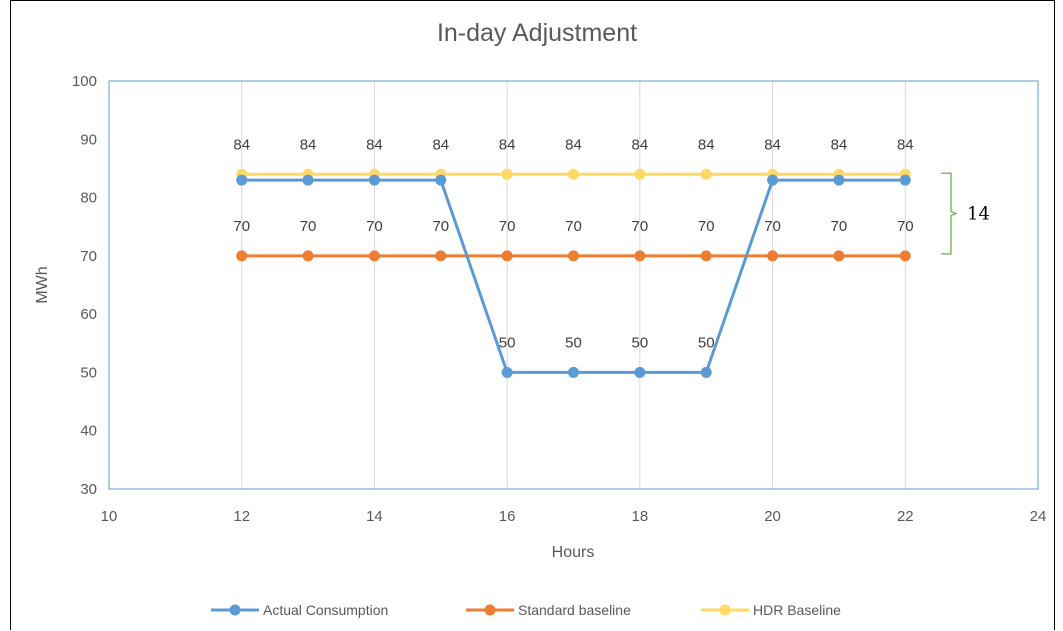 This screenshot has height=631, width=1063. What do you see at coordinates (241, 516) in the screenshot?
I see `x-tick-label: 12` at bounding box center [241, 516].